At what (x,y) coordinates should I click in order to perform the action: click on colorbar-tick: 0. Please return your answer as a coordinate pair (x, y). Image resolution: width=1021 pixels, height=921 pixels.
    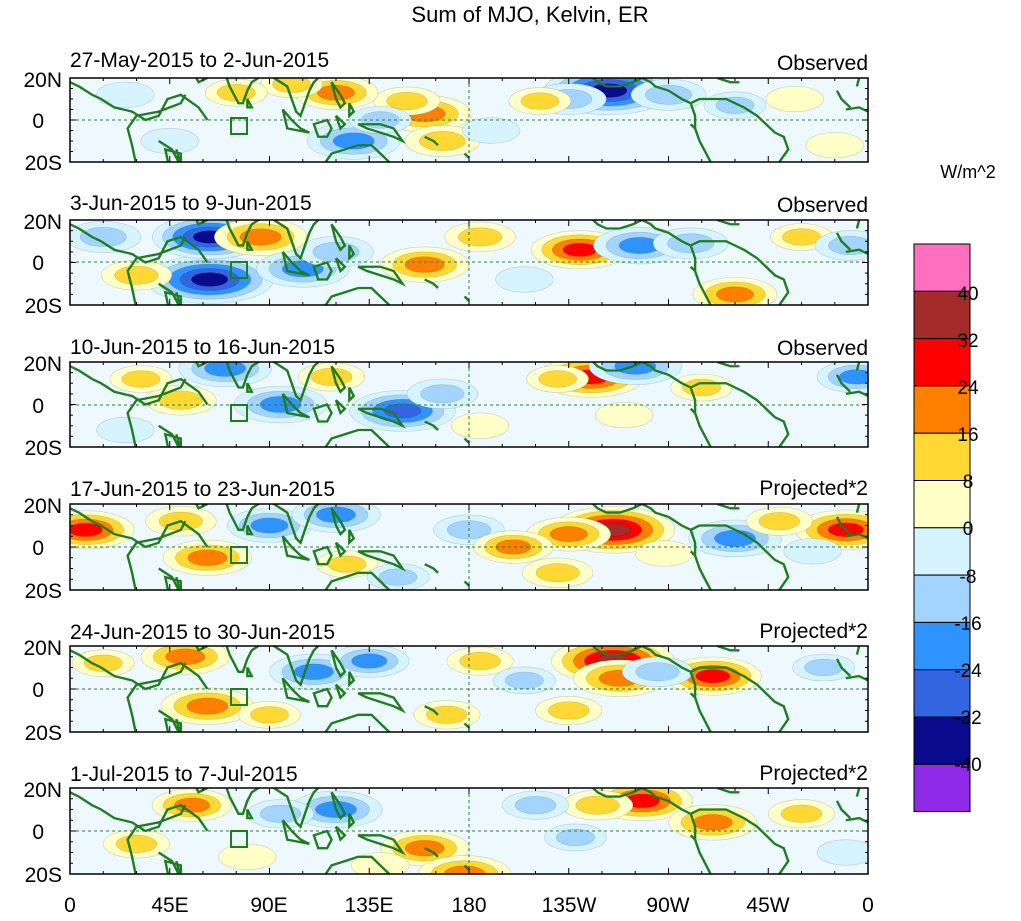
    Looking at the image, I should click on (968, 529).